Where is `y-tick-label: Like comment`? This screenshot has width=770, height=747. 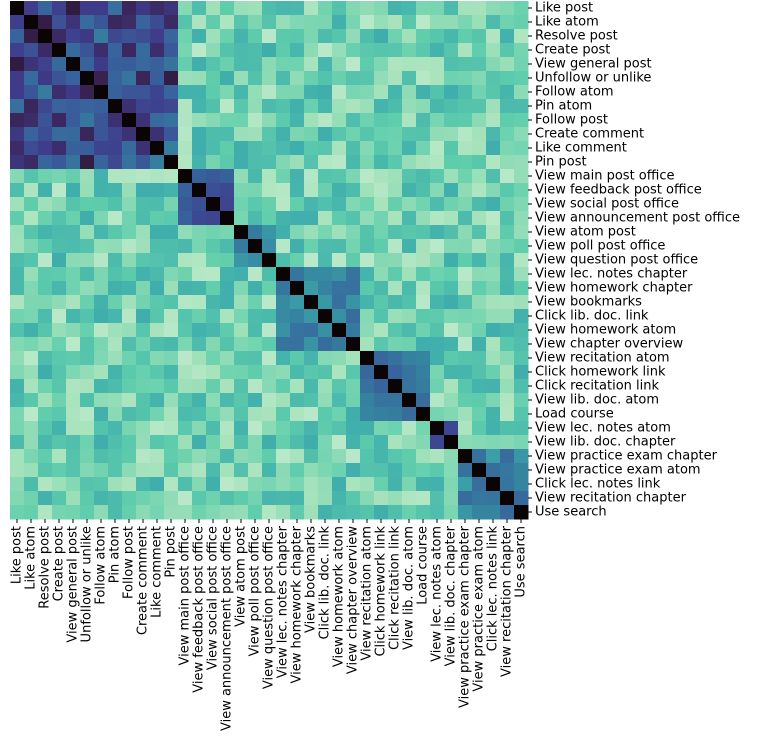
y-tick-label: Like comment is located at coordinates (581, 148).